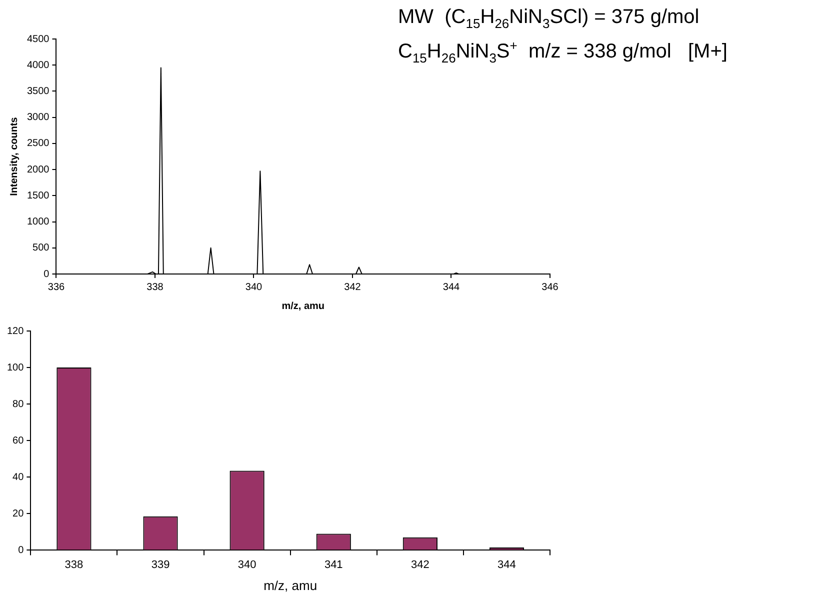 This screenshot has height=602, width=838. What do you see at coordinates (41, 248) in the screenshot?
I see `y-tick-label: 500` at bounding box center [41, 248].